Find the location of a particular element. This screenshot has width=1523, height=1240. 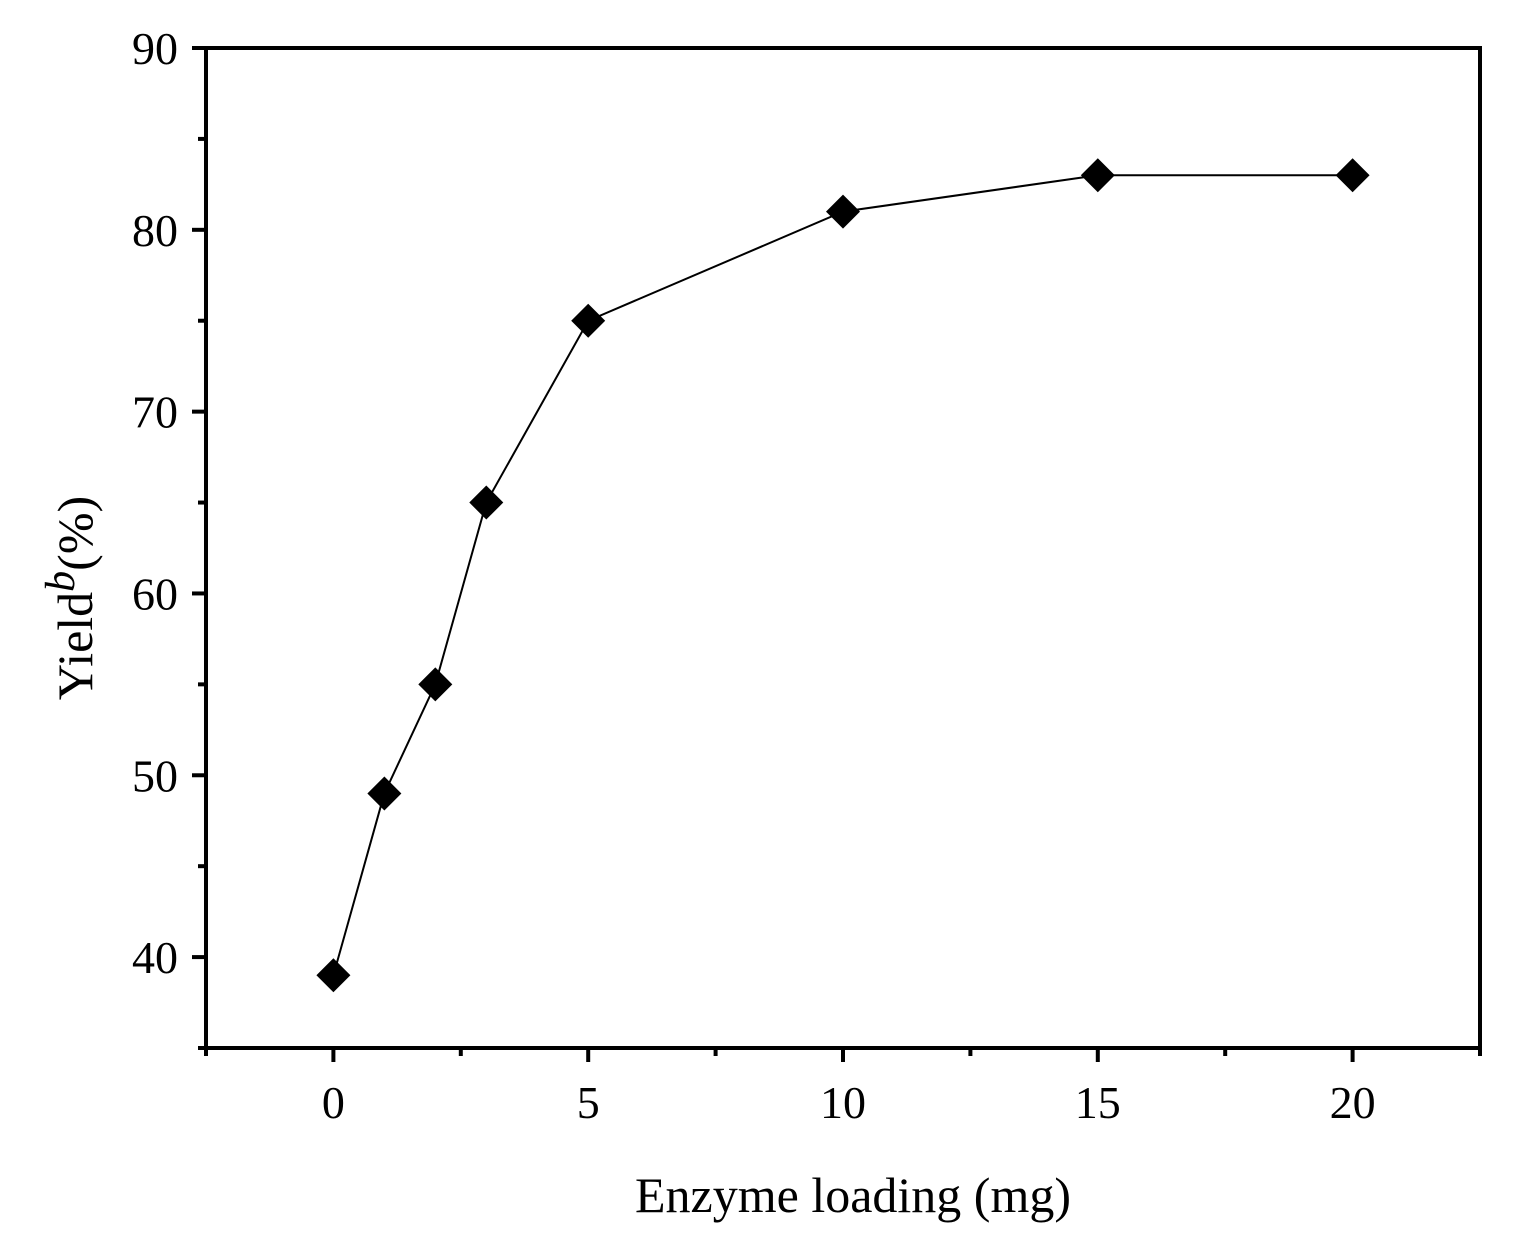

y-tick-label: 40 is located at coordinates (155, 957).